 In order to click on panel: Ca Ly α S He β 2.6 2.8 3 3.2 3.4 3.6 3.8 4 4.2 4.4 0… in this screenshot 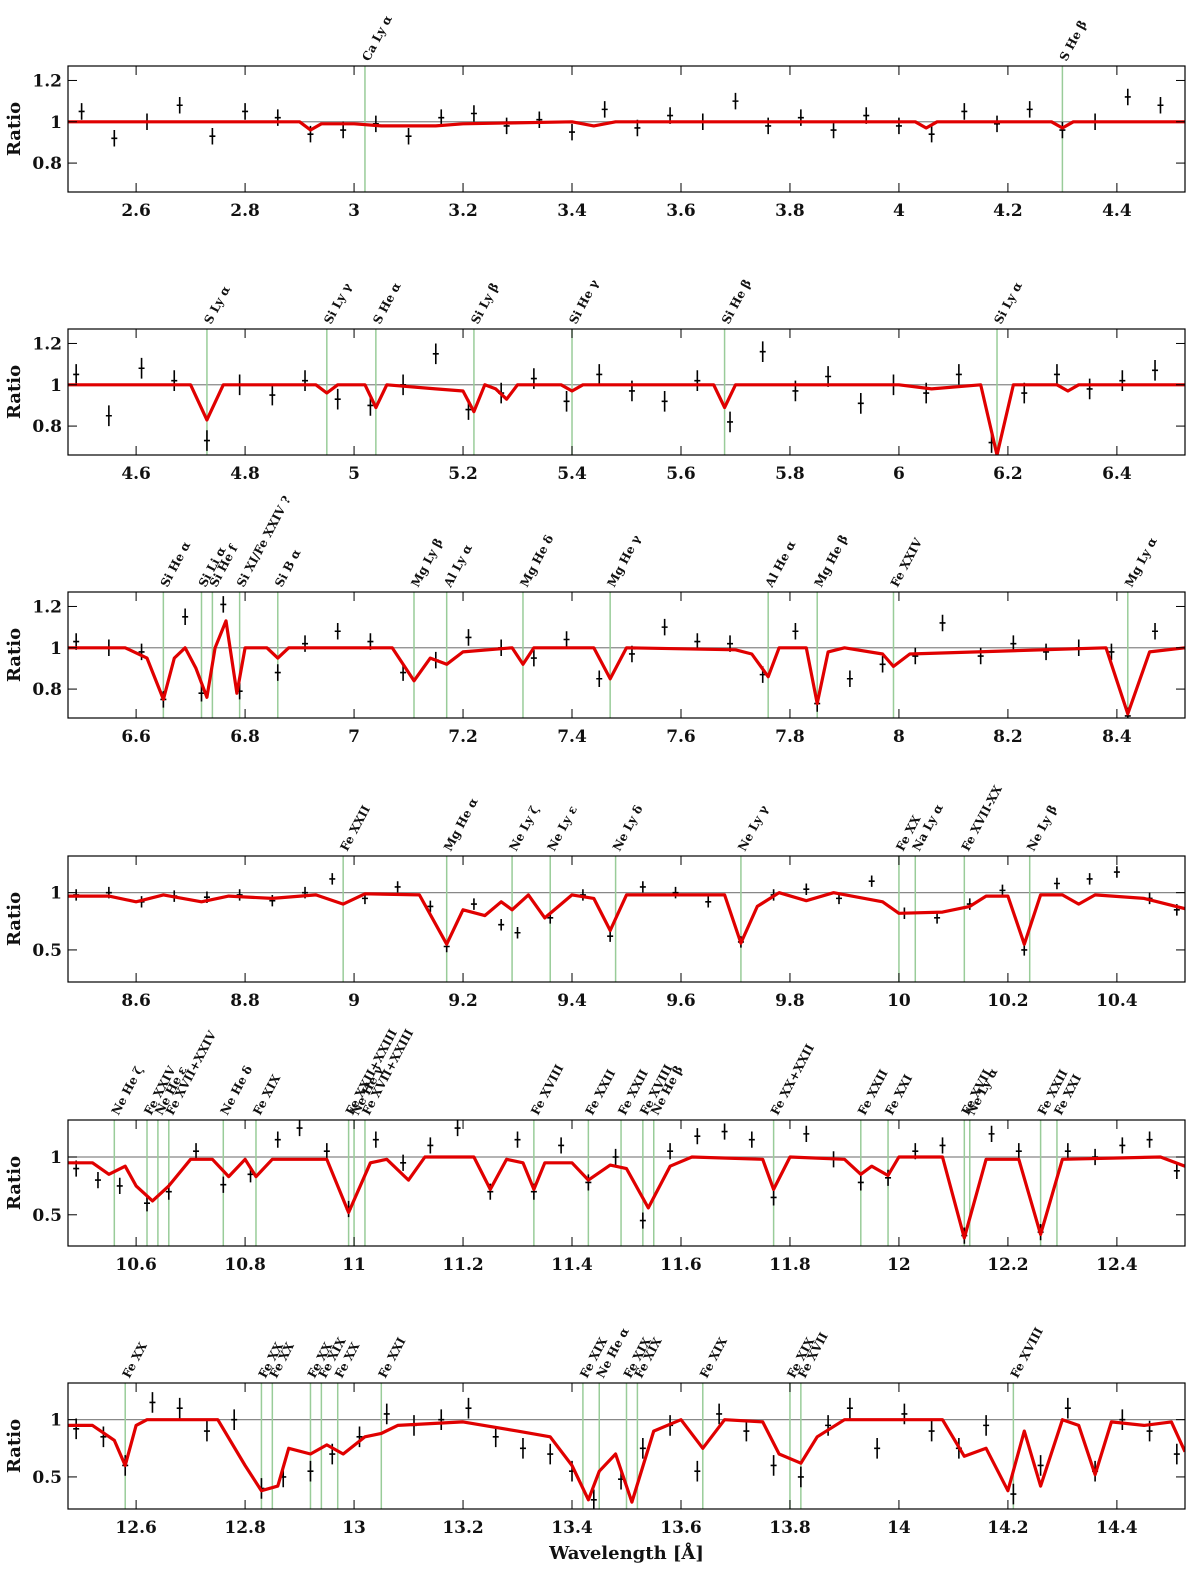, I will do `click(595, 117)`.